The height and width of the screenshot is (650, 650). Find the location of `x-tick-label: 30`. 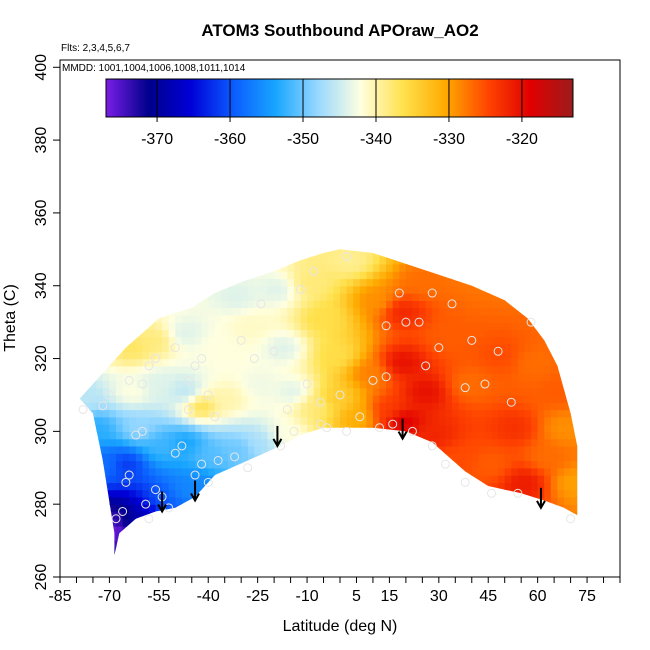

x-tick-label: 30 is located at coordinates (439, 596).